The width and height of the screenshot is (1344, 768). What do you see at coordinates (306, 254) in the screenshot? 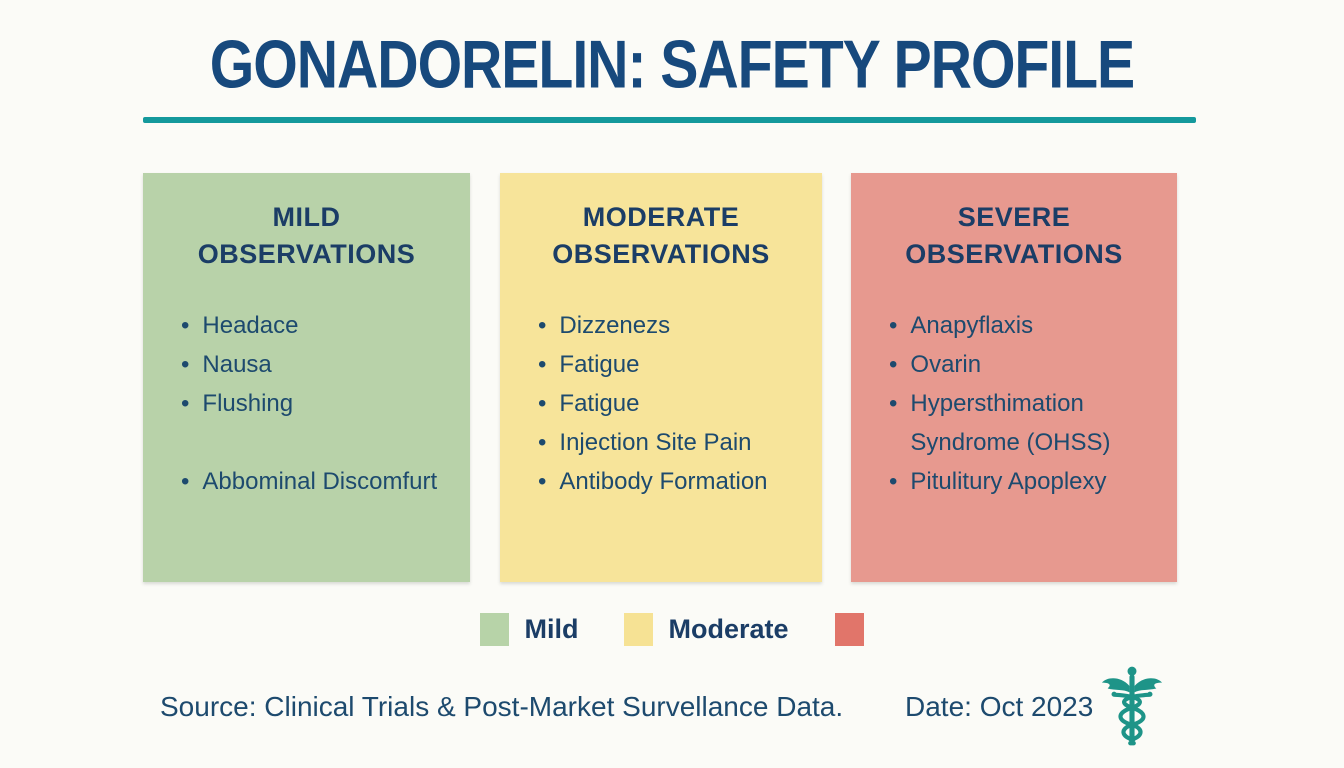
I see `mild-header-line2: OBSERVATIONS` at bounding box center [306, 254].